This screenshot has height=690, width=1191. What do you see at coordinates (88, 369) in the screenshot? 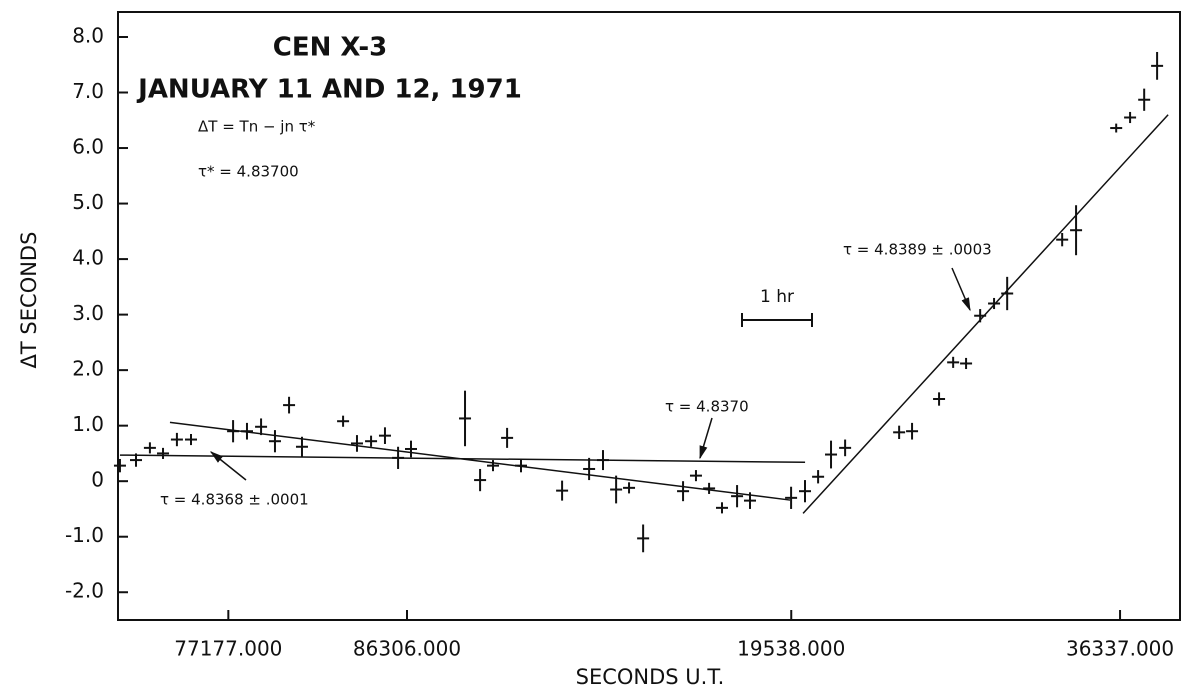
I see `y-tick-label: 2.0` at bounding box center [88, 369].